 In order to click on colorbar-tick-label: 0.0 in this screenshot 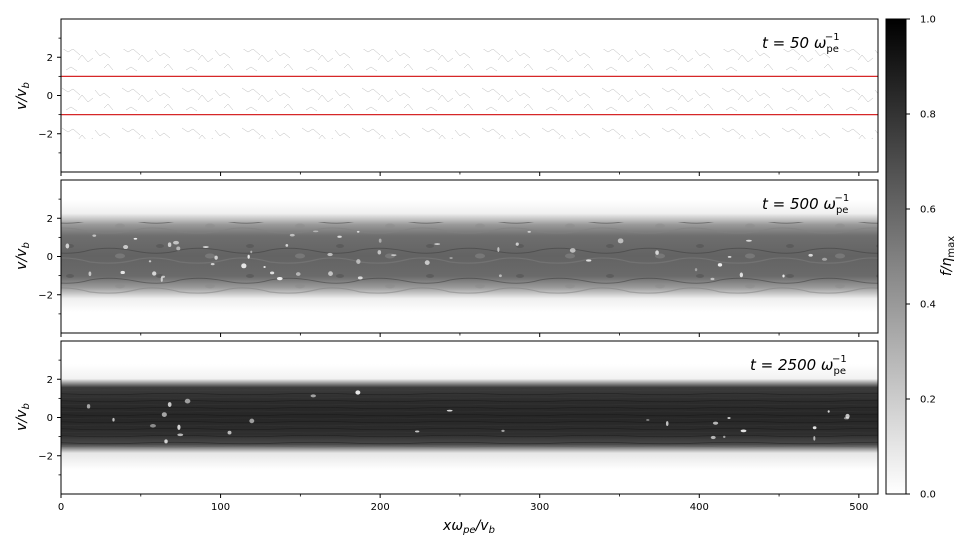, I will do `click(928, 495)`.